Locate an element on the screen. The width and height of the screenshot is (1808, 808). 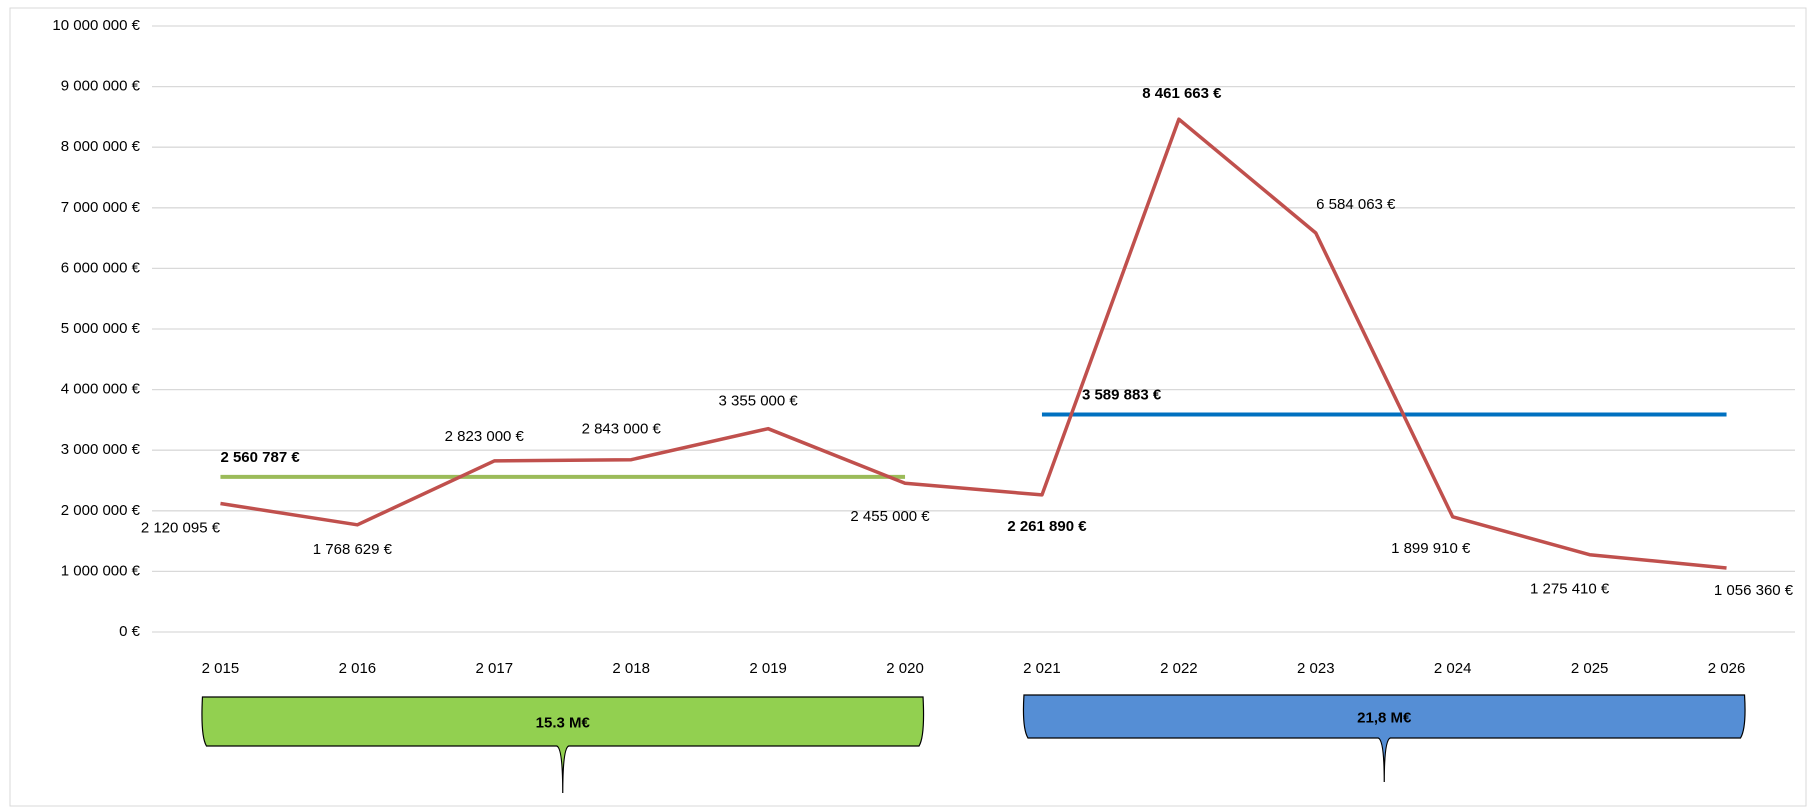
data-label: 8 461 663 € is located at coordinates (1182, 93).